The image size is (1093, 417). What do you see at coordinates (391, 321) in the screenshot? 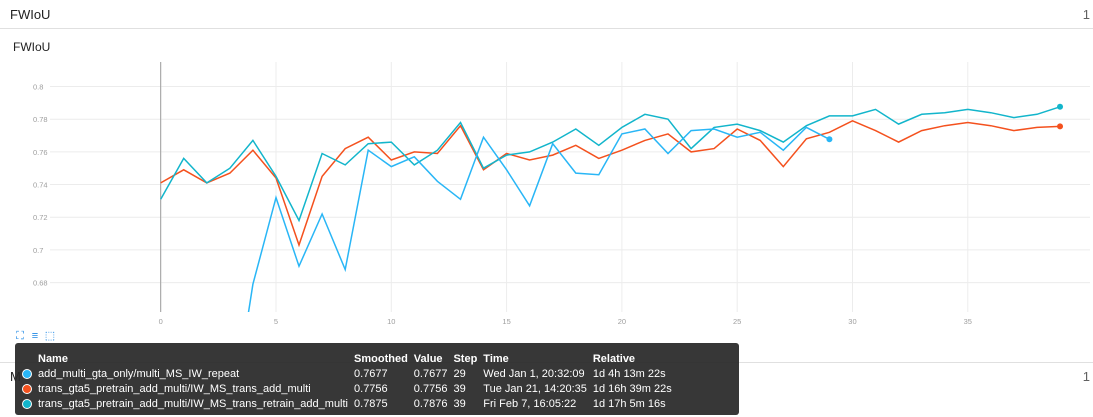
I see `x-tick-label: 10` at bounding box center [391, 321].